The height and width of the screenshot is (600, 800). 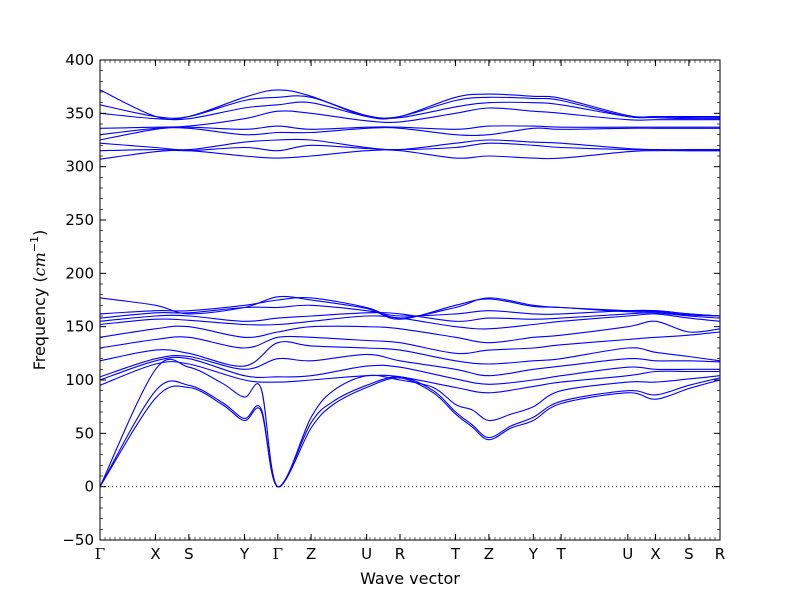 I want to click on x-axis-title: Wave vector, so click(x=410, y=578).